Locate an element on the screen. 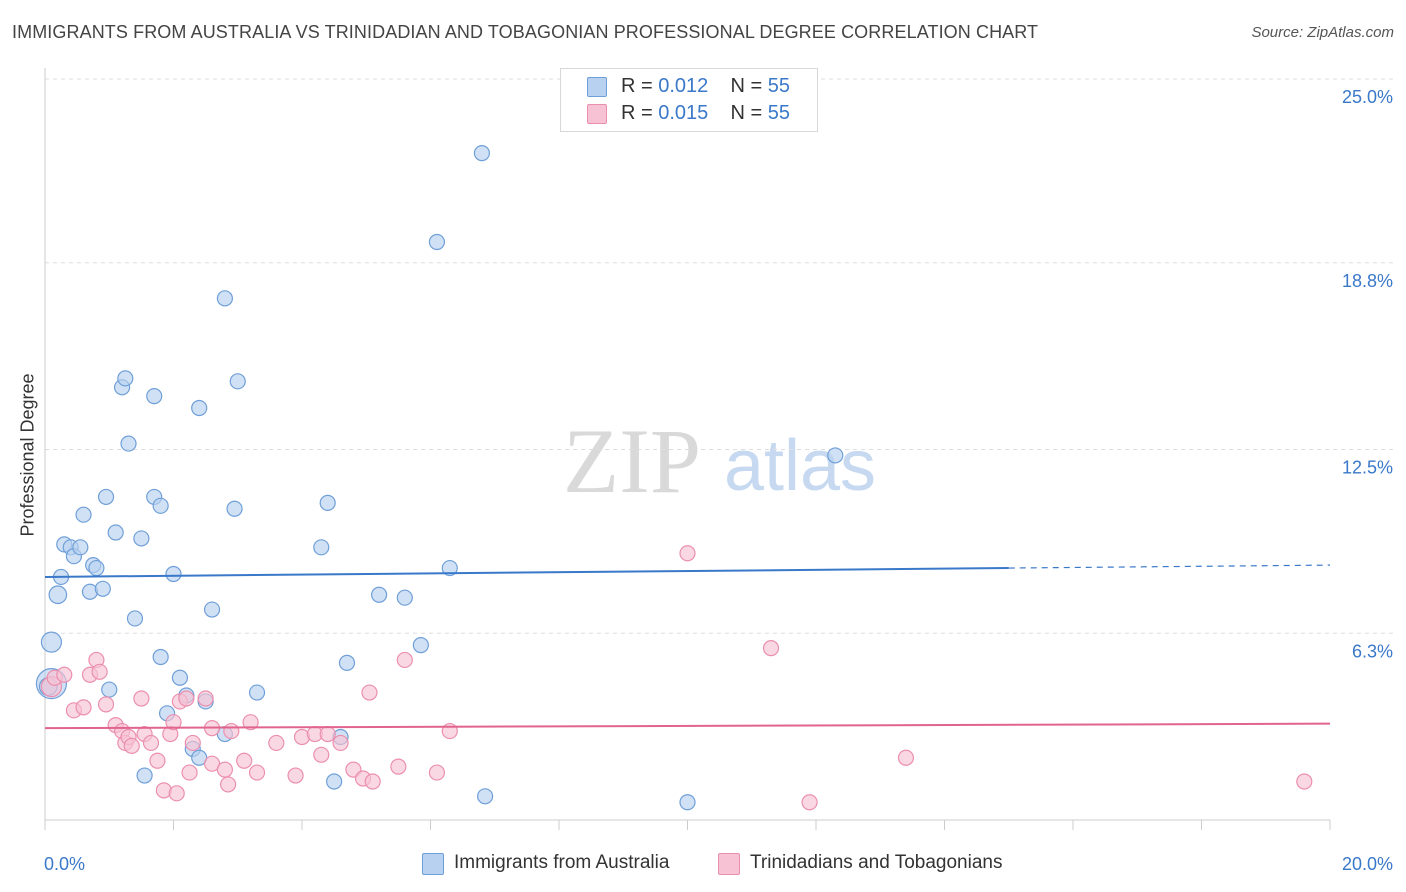 The image size is (1406, 892). n-value-trinidad: 55 is located at coordinates (779, 113).